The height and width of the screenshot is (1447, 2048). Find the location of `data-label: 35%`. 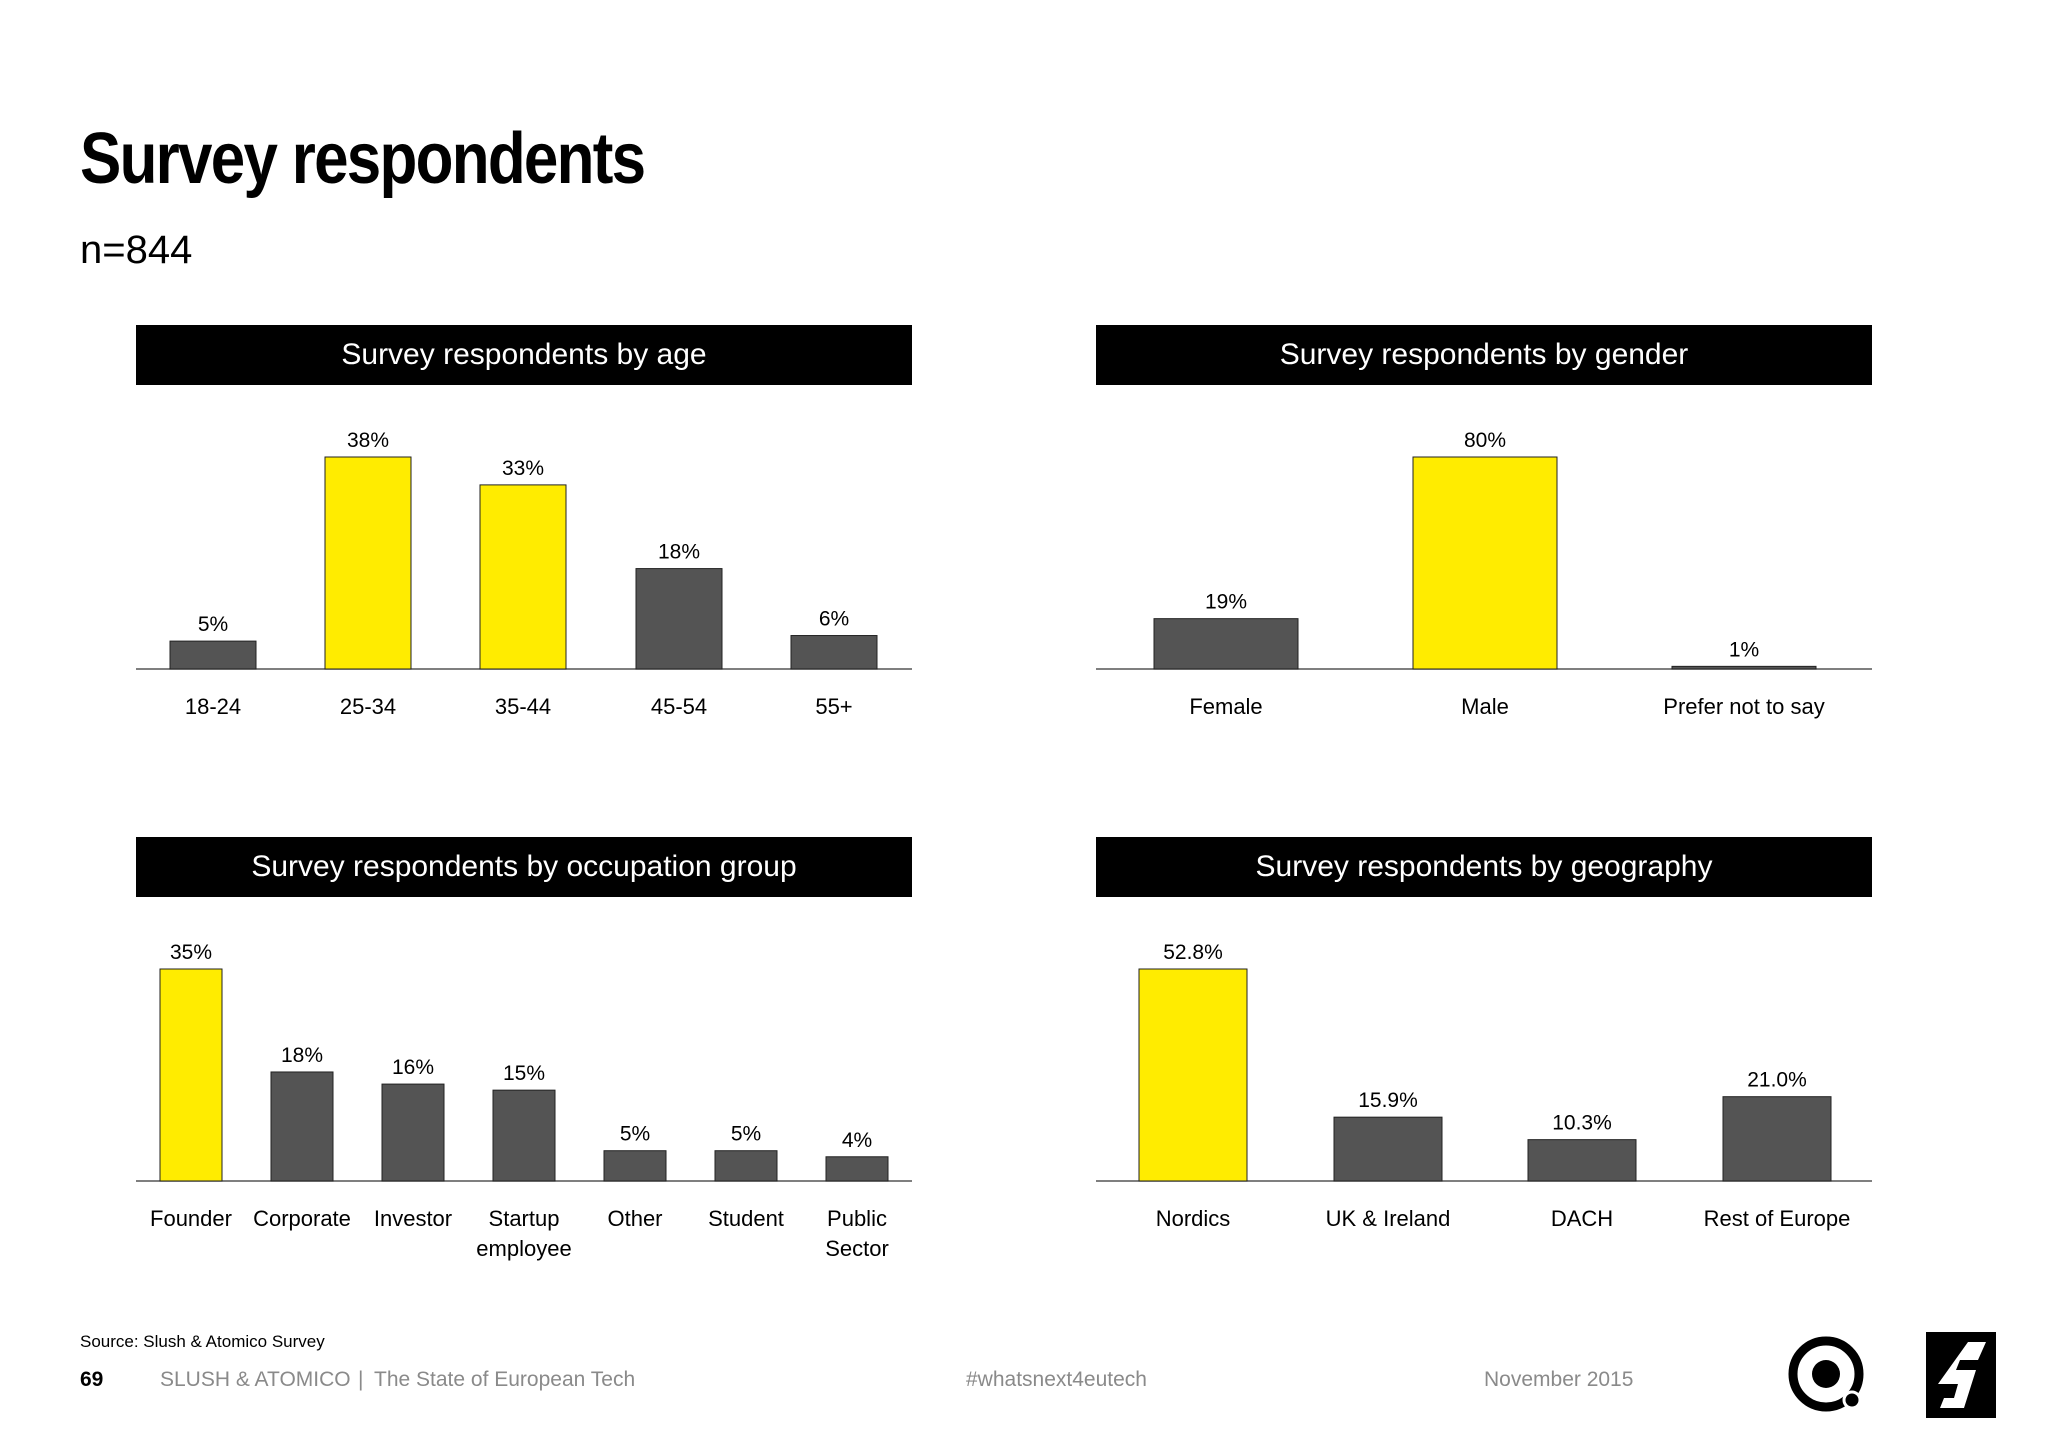

data-label: 35% is located at coordinates (191, 952).